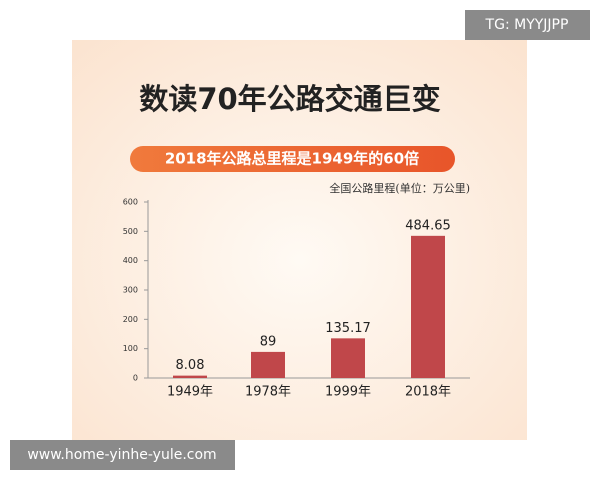 This screenshot has height=484, width=600. What do you see at coordinates (130, 260) in the screenshot?
I see `y-tick-label: 400` at bounding box center [130, 260].